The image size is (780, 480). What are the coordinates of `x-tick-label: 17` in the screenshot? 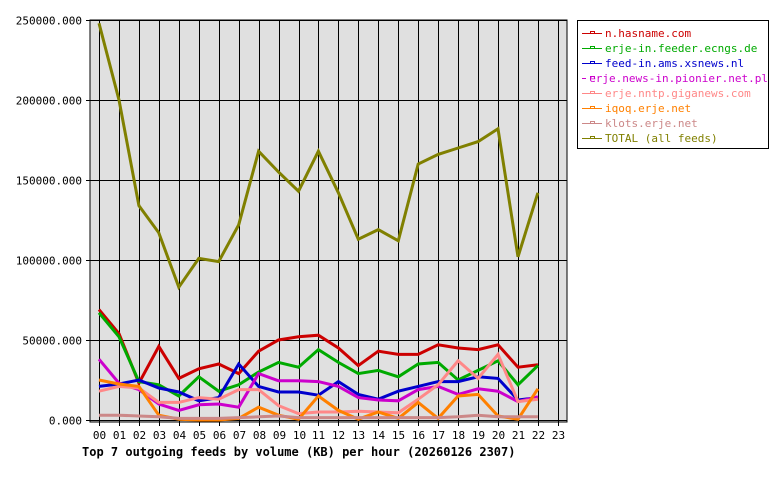 It's located at (438, 435).